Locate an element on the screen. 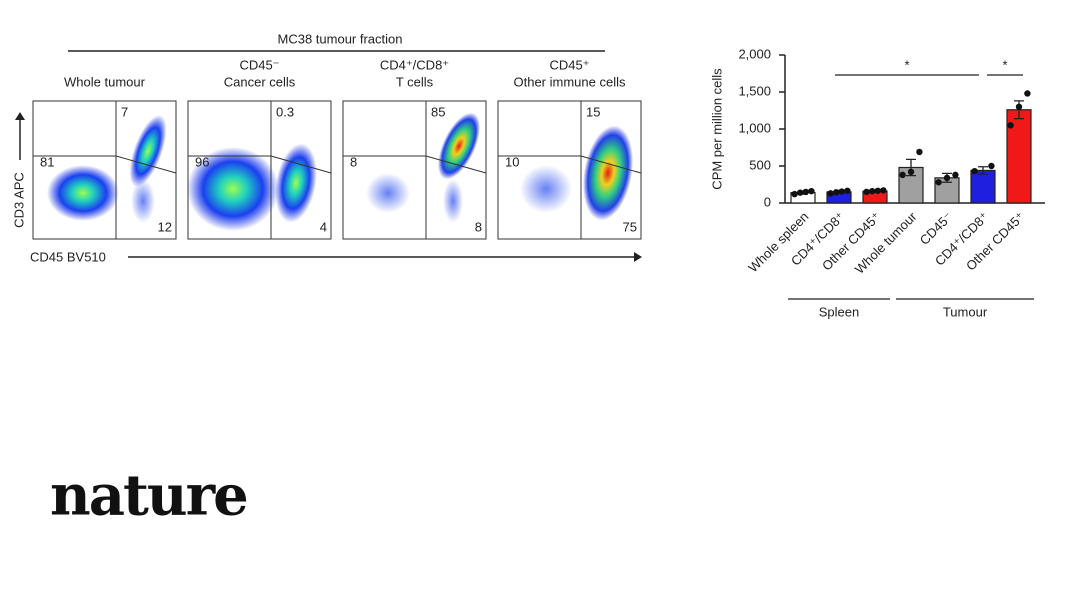 The width and height of the screenshot is (1066, 600). y-tick-label: 0 is located at coordinates (767, 201).